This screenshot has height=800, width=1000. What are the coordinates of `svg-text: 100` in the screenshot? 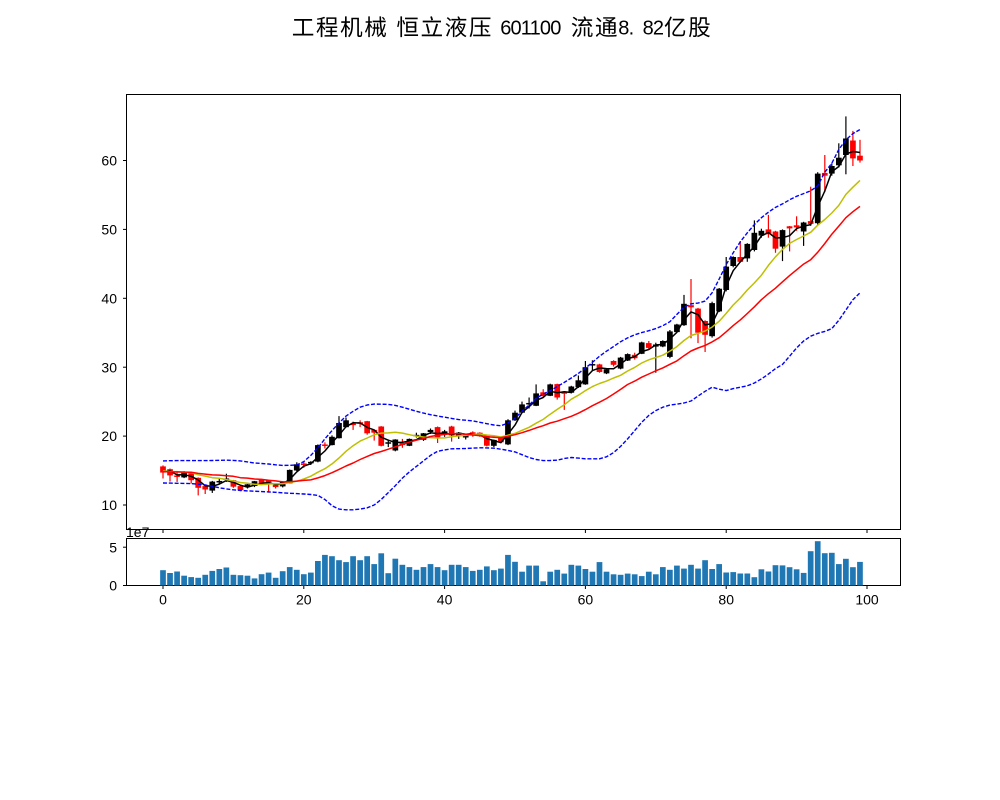 It's located at (867, 600).